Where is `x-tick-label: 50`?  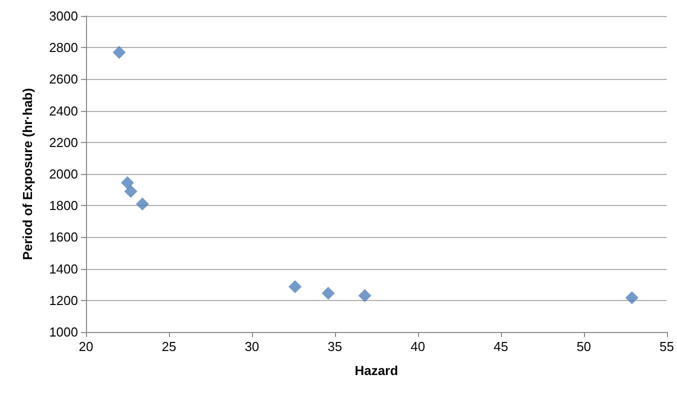 x-tick-label: 50 is located at coordinates (584, 346).